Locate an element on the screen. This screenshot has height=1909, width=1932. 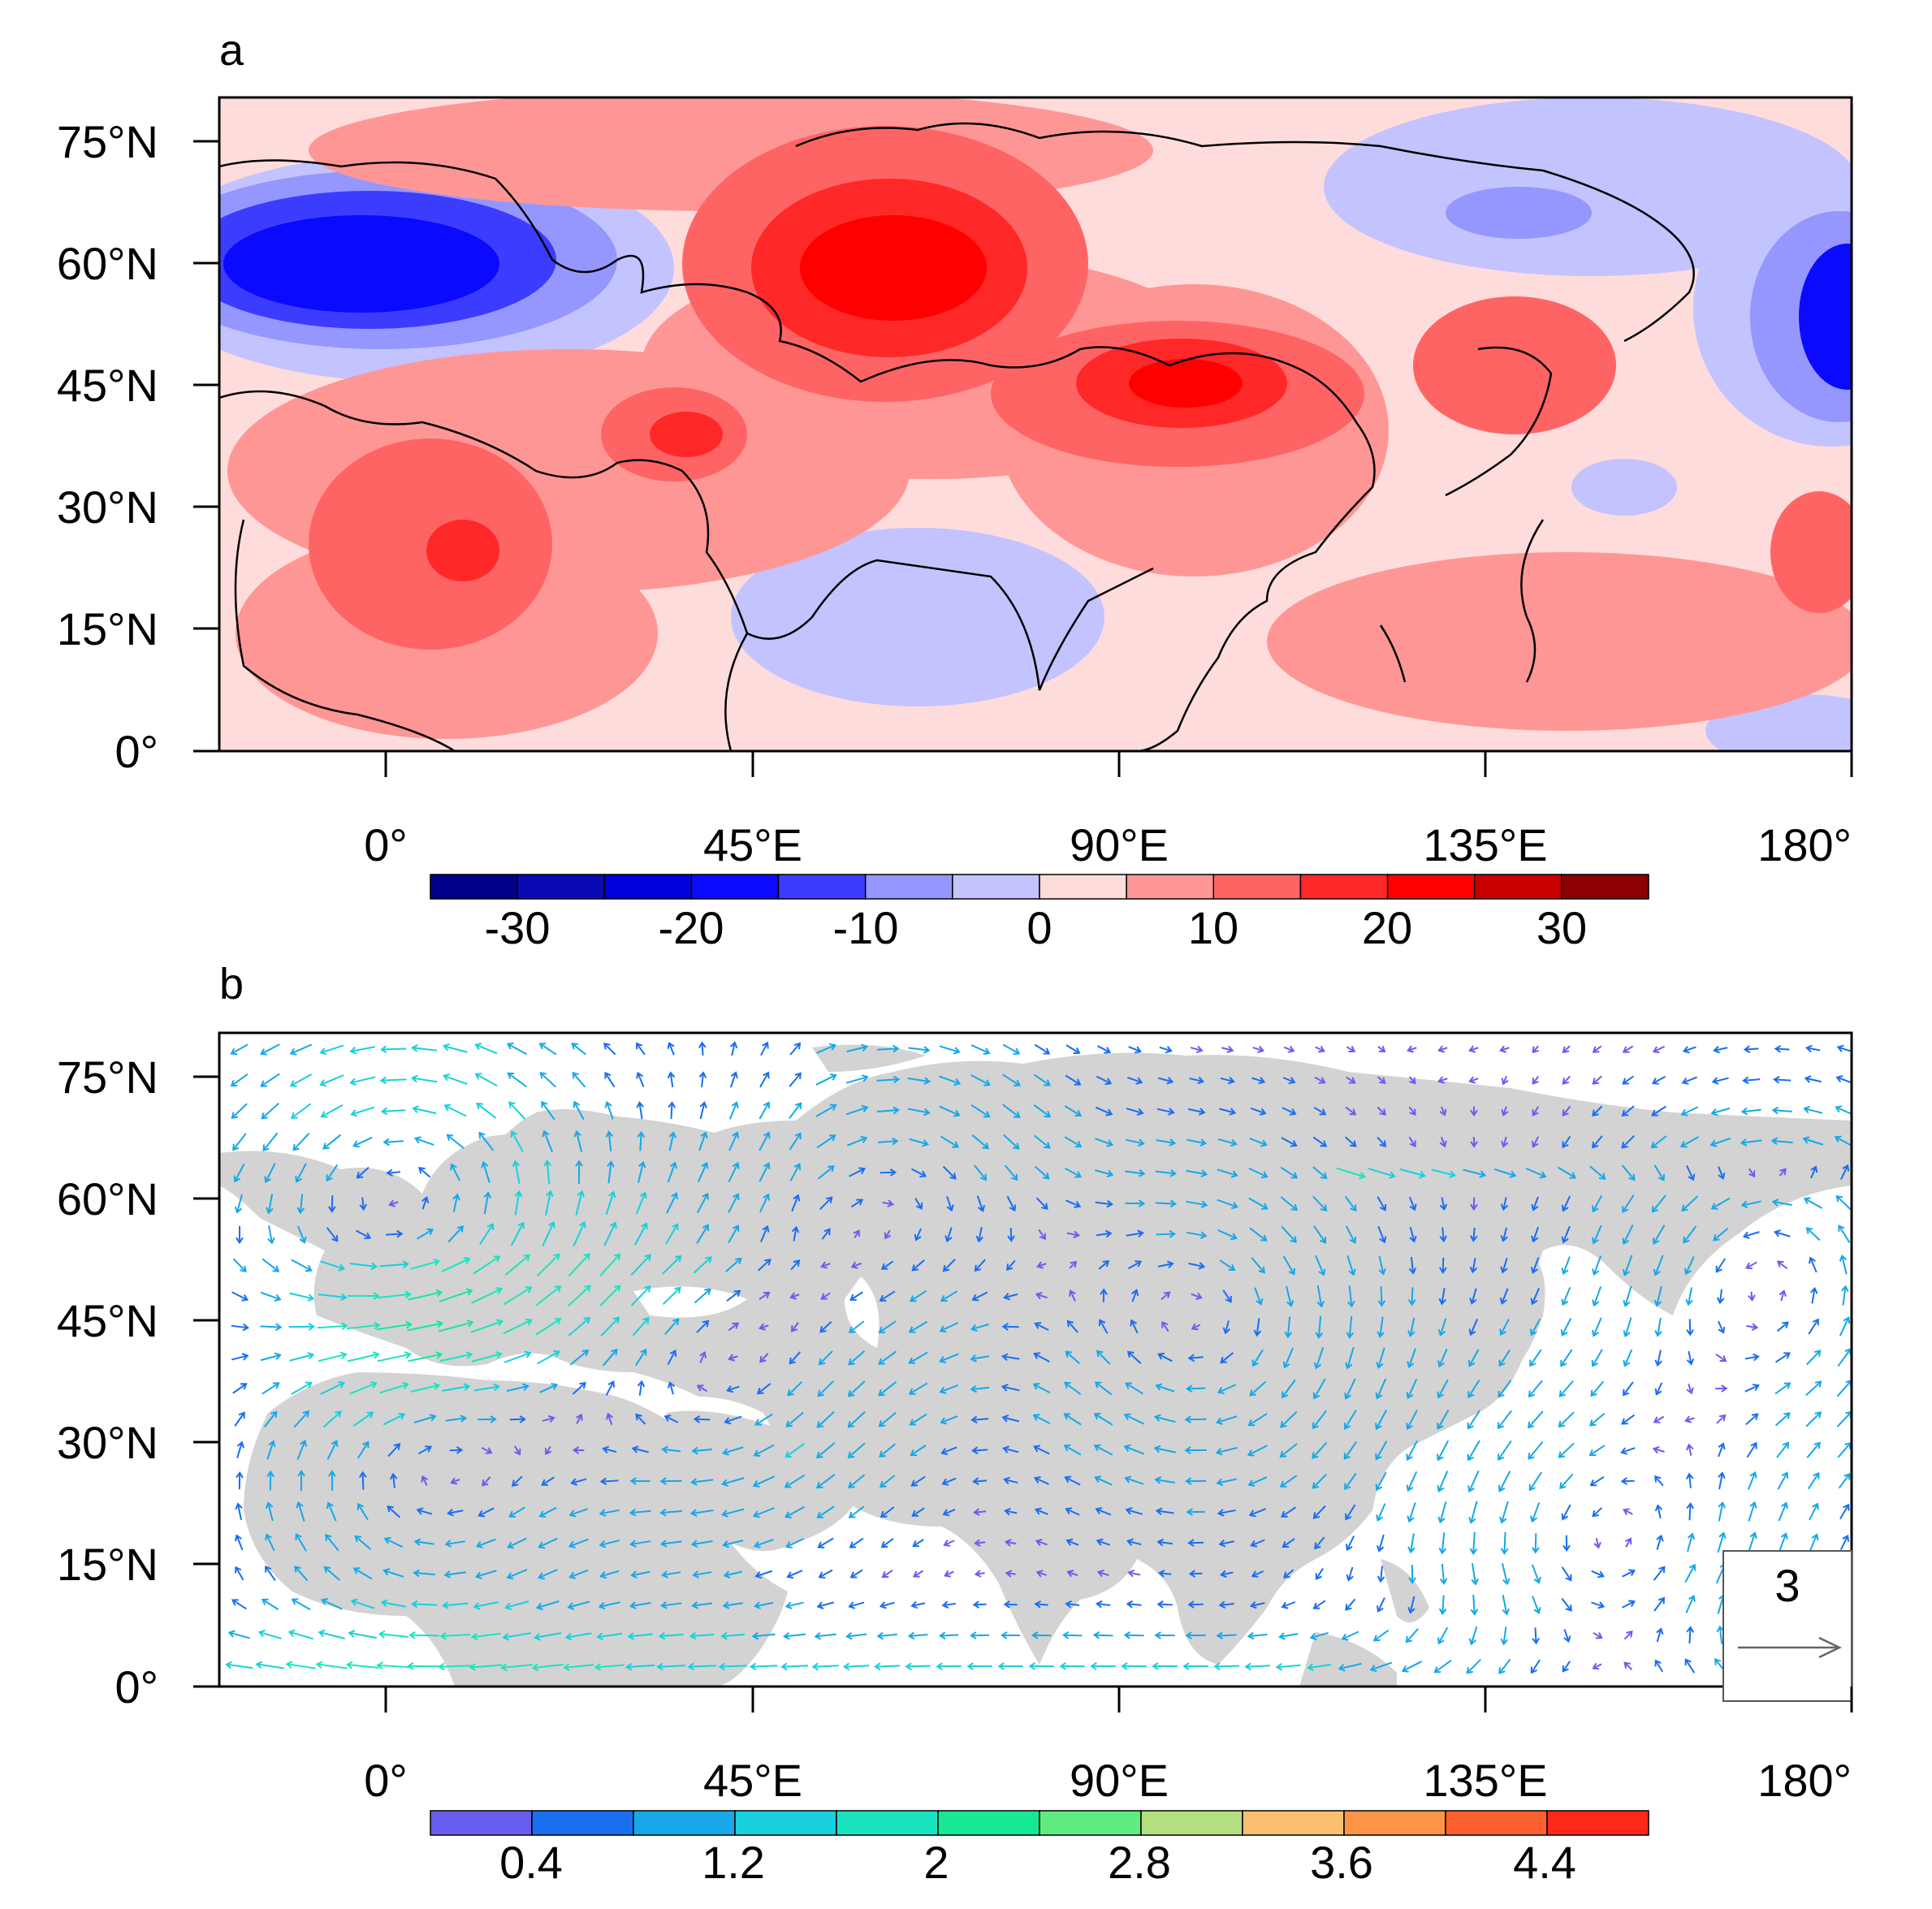
colorbar-label: 0.4 is located at coordinates (531, 1862).